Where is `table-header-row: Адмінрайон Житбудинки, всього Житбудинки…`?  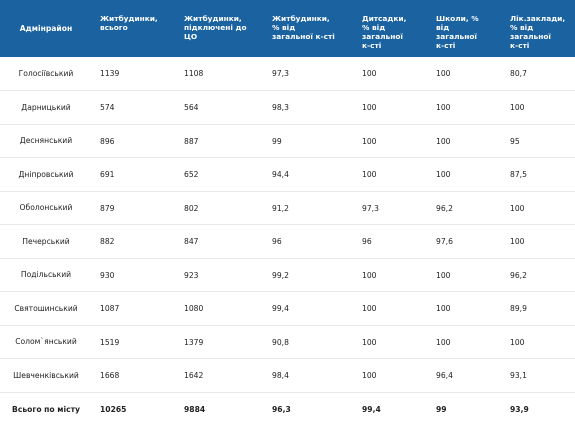
table-header-row: Адмінрайон Житбудинки, всього Житбудинки… is located at coordinates (287, 28).